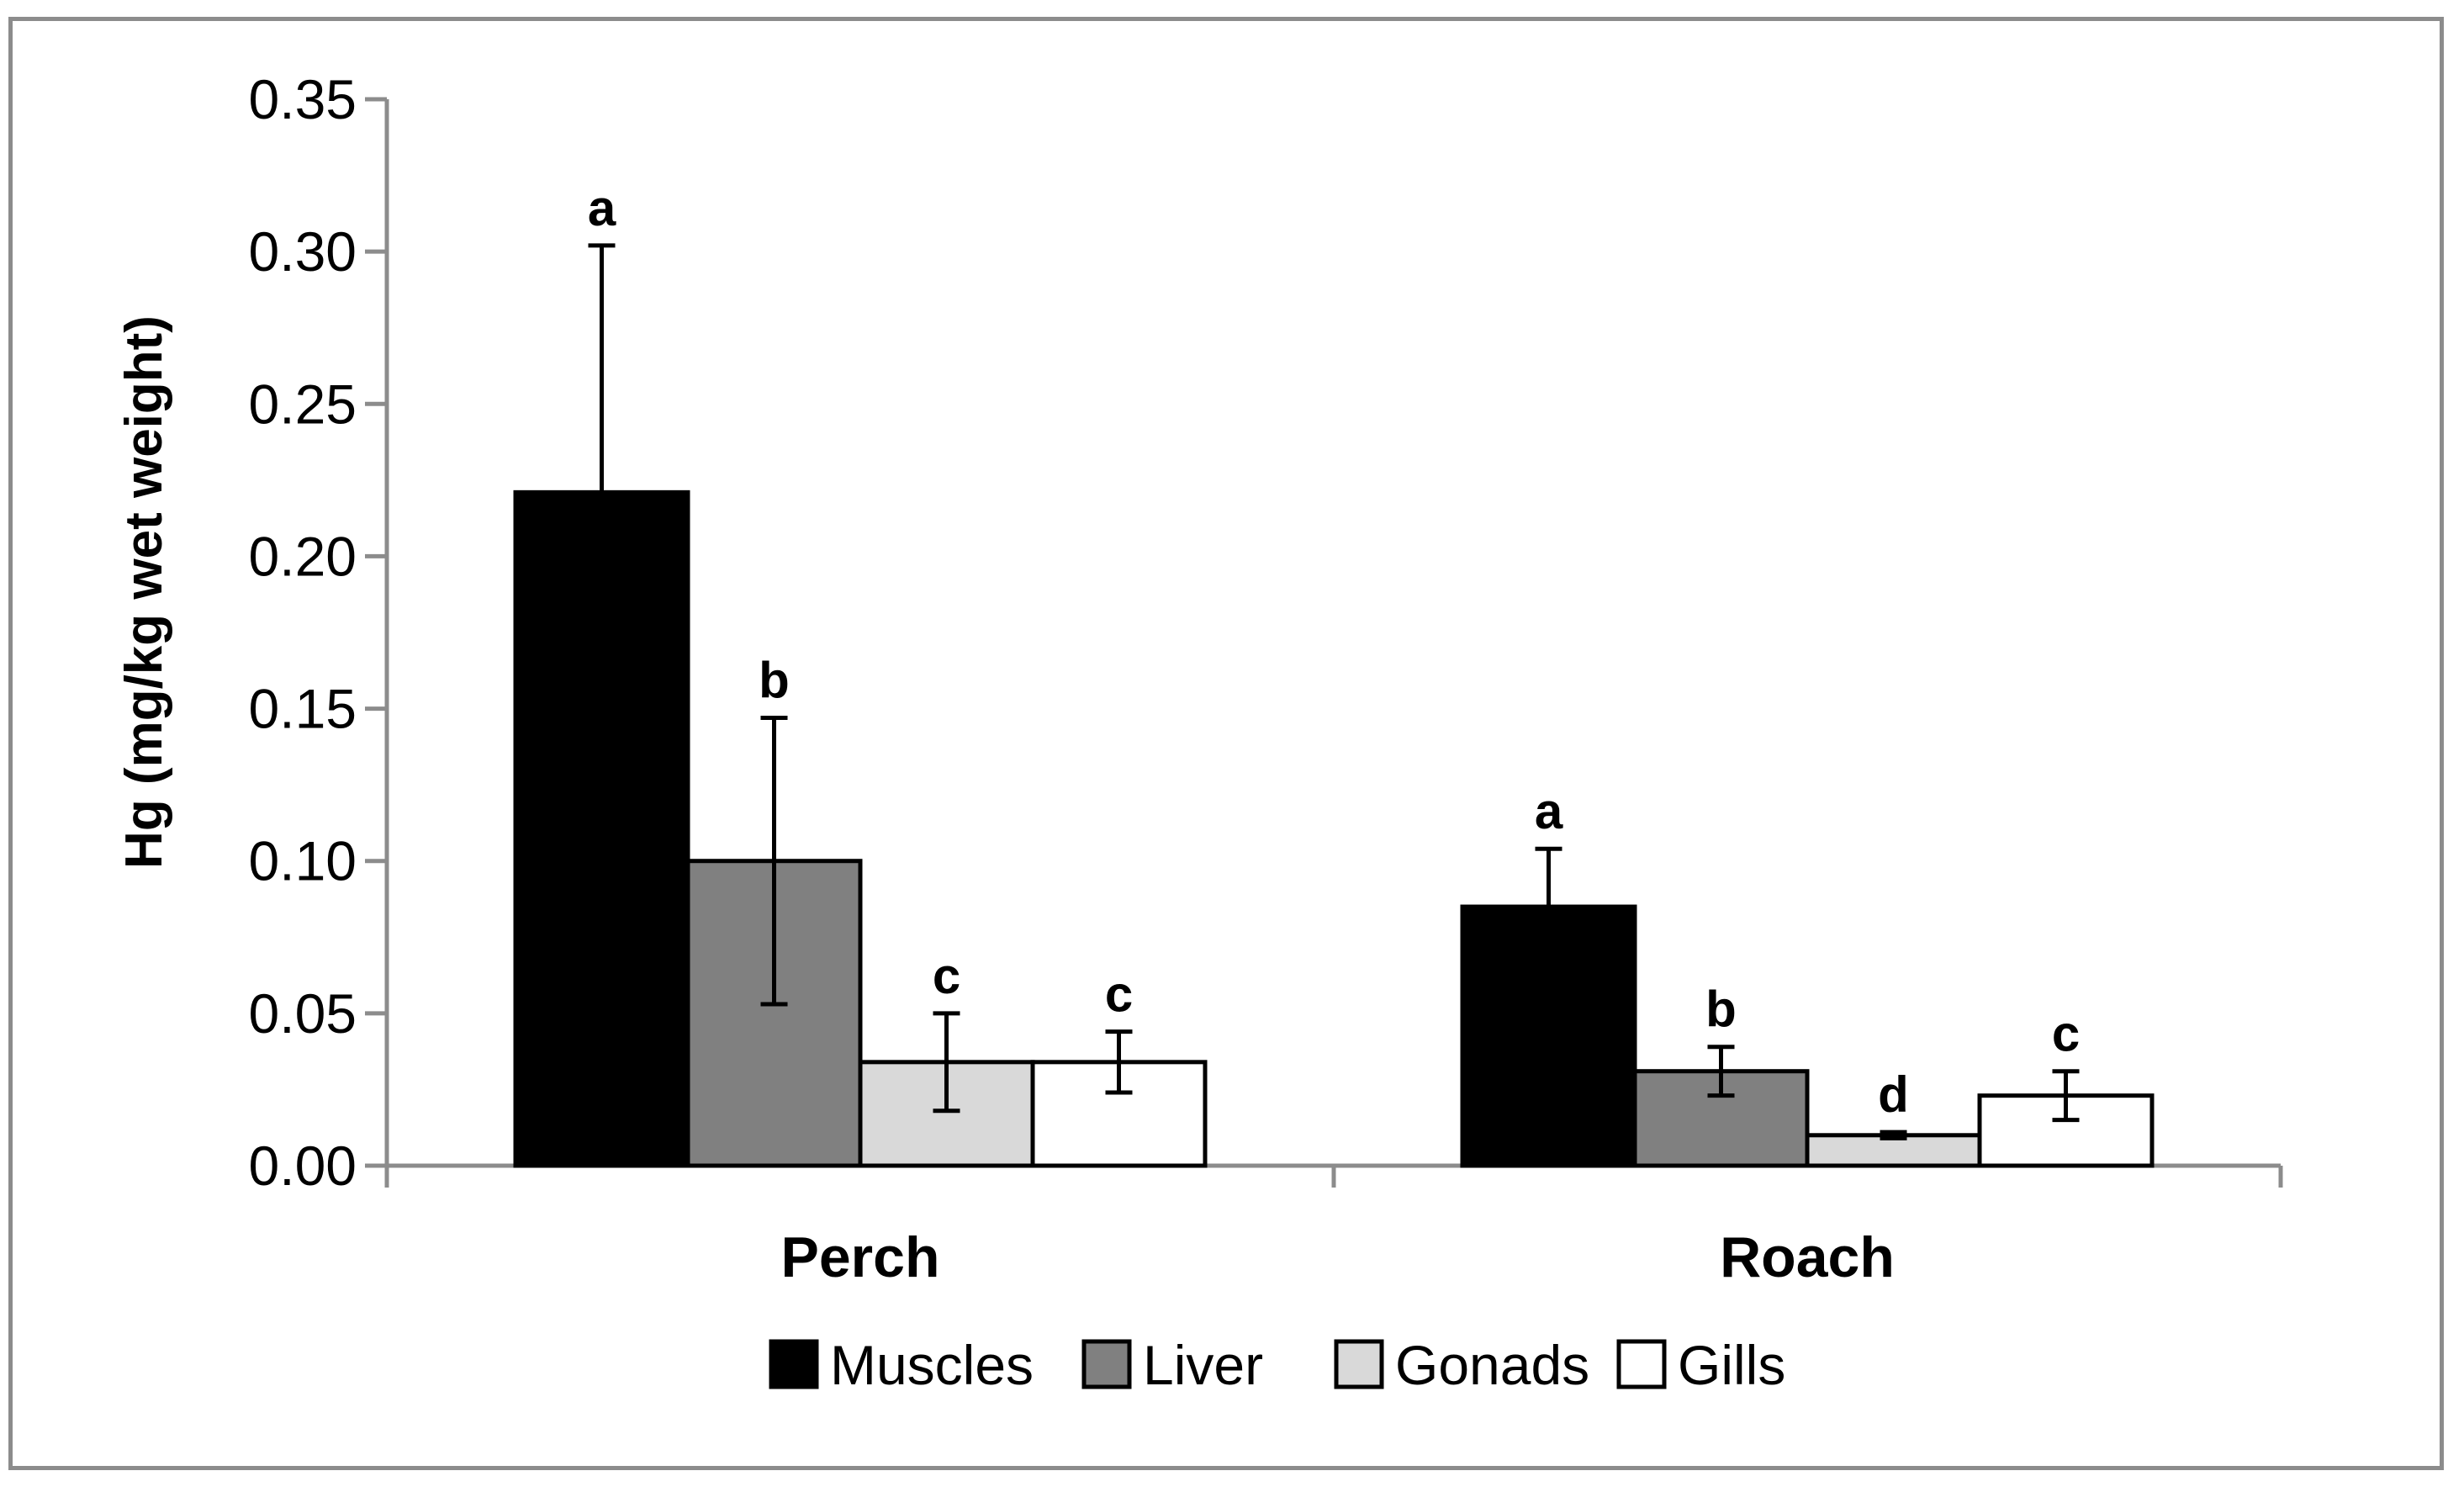 The image size is (2464, 1492). I want to click on y-tick-label: 0.15, so click(303, 709).